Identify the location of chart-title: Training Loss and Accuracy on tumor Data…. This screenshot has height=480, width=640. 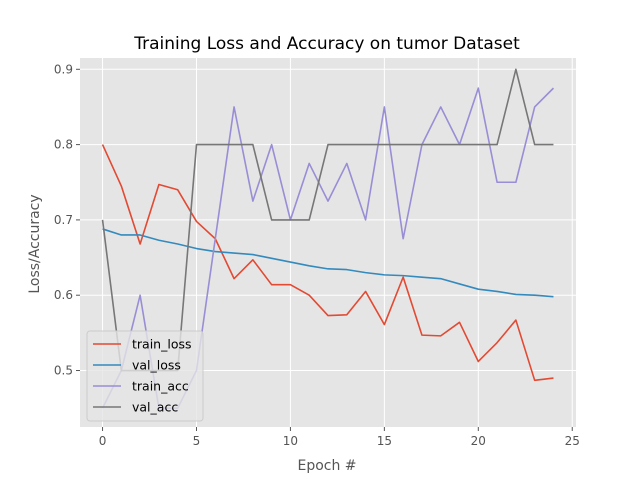
(326, 44).